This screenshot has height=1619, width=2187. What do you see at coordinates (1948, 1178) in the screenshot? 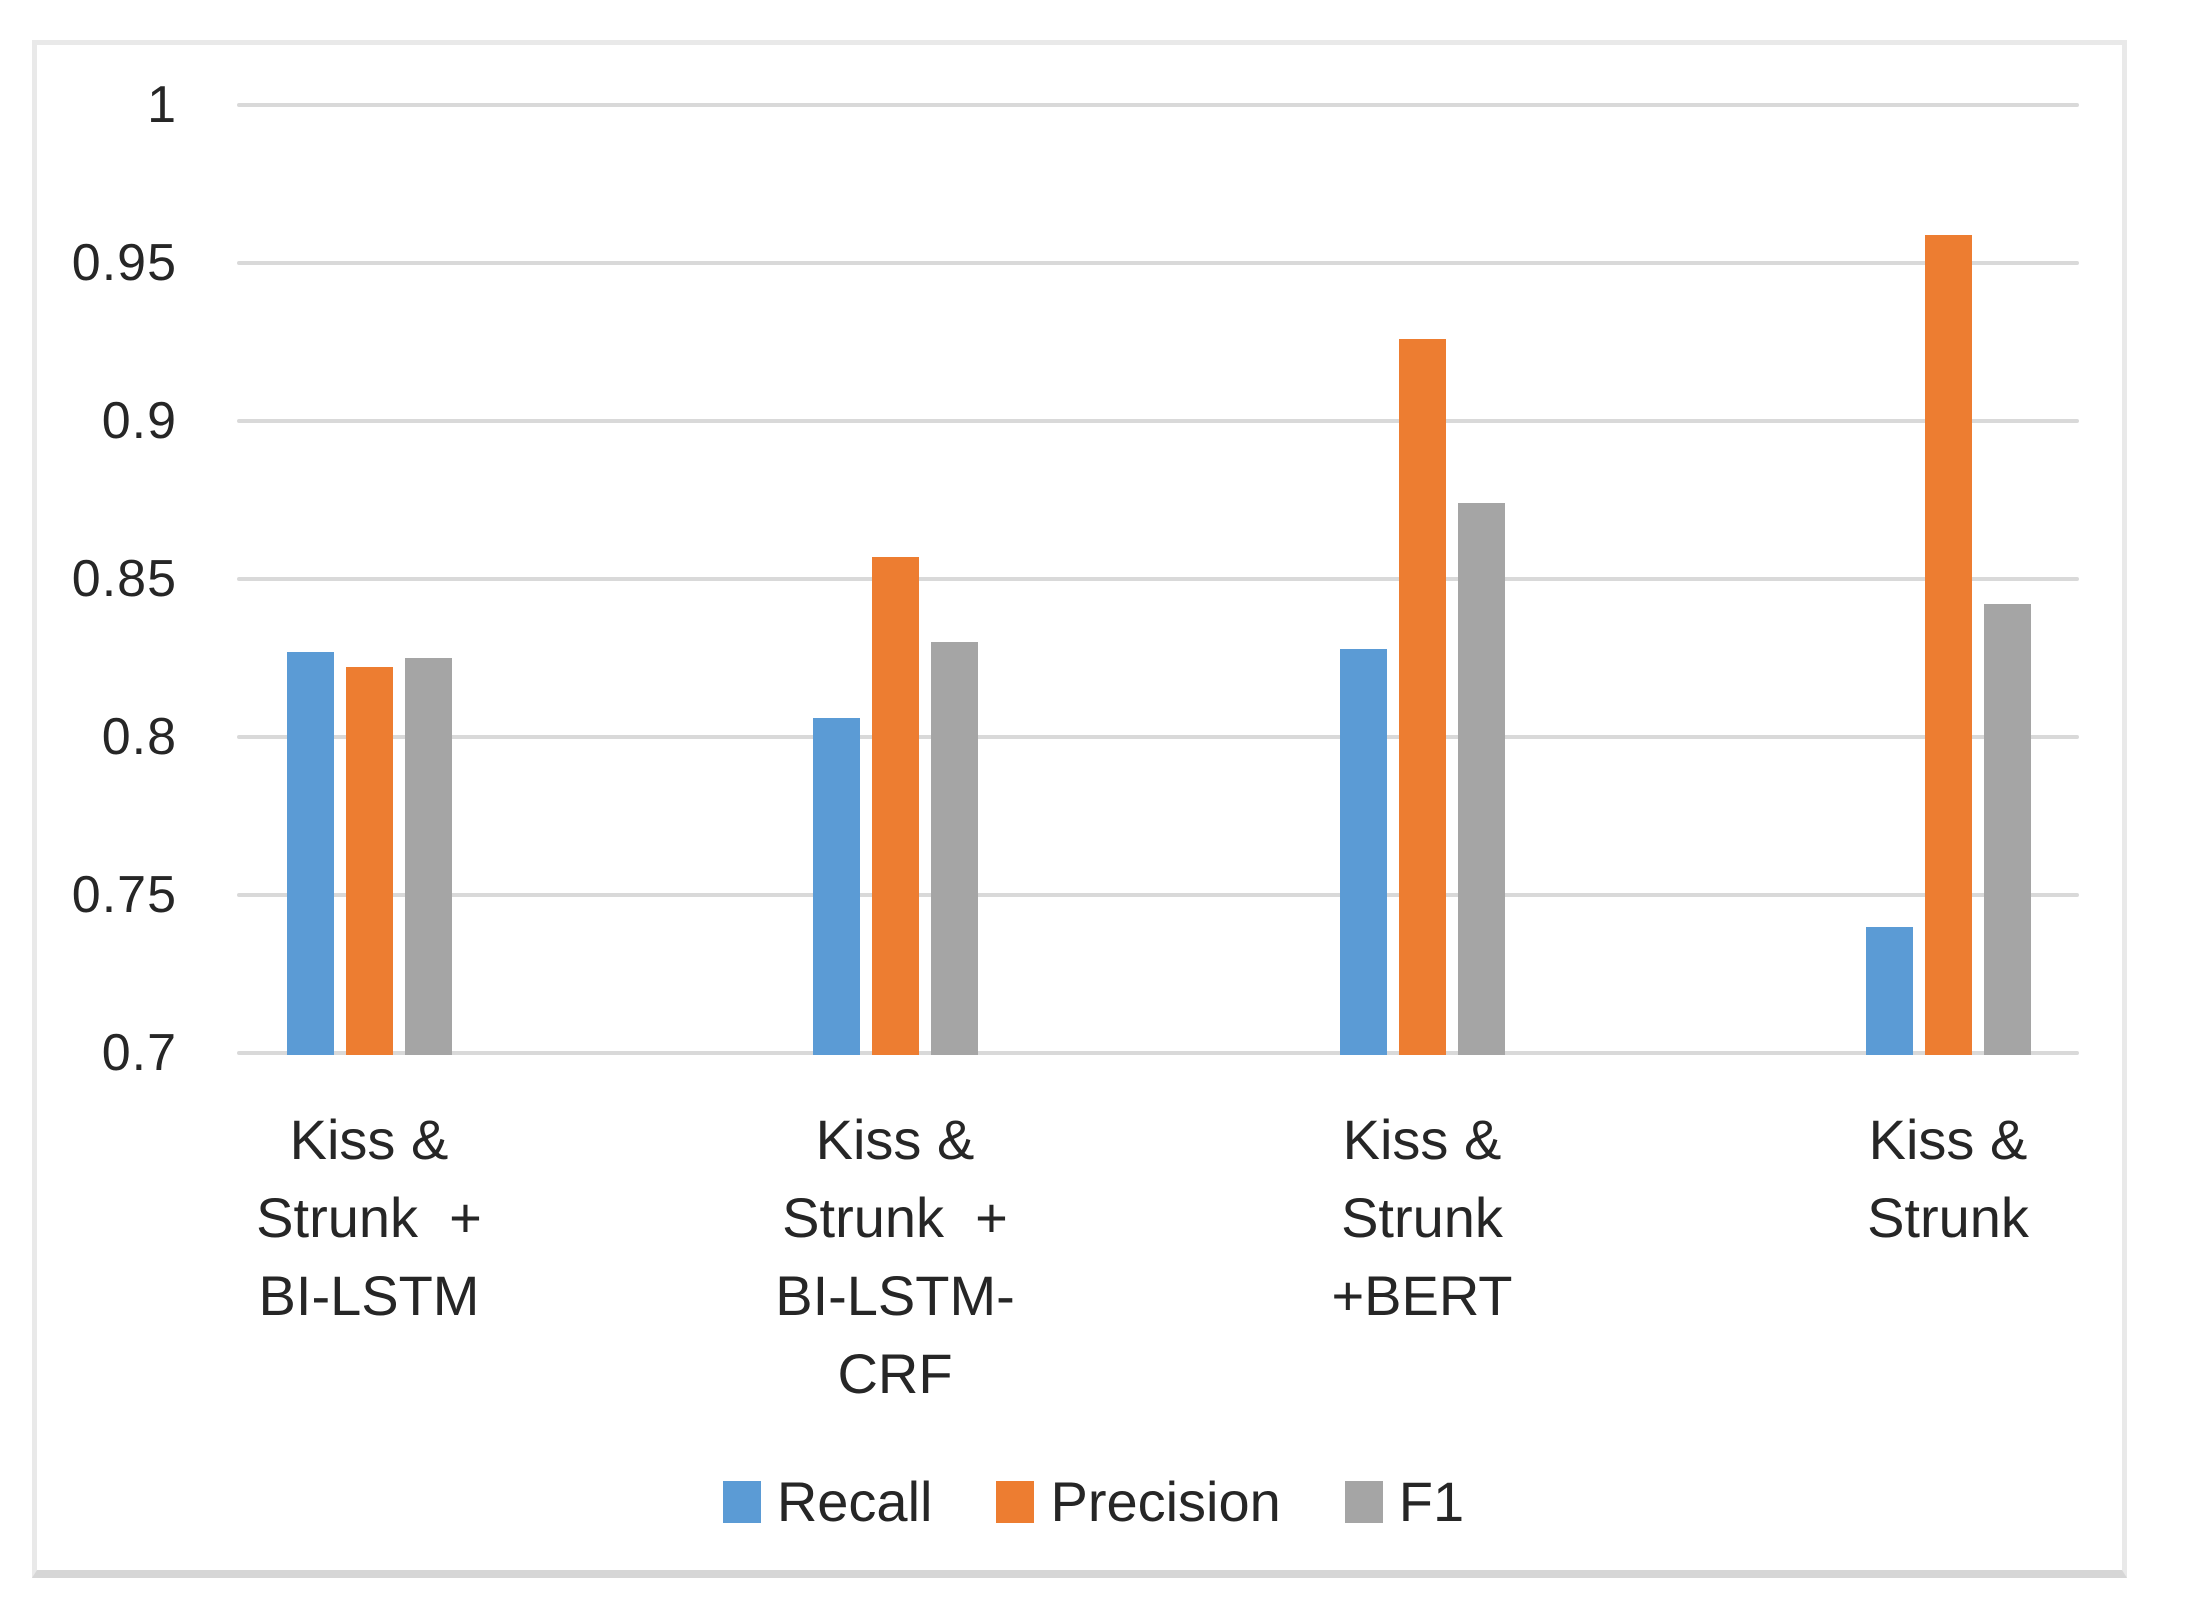
I see `category-label-4: Kiss & Strunk` at bounding box center [1948, 1178].